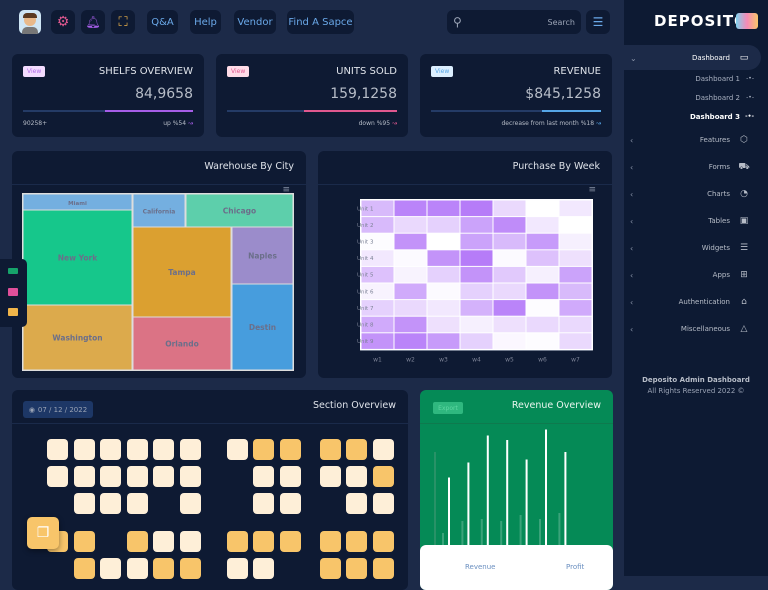 The height and width of the screenshot is (590, 768). Describe the element at coordinates (239, 210) in the screenshot. I see `treemap-cell-chicago` at that location.